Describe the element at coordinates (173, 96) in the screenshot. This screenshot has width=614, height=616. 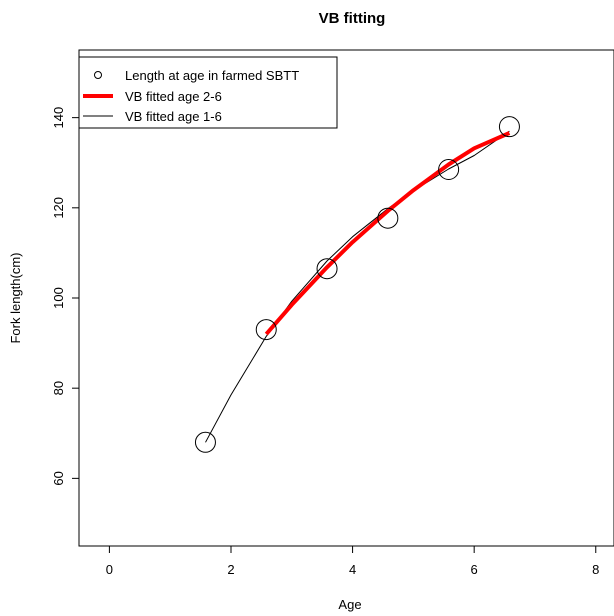
I see `legend-label-red-line: VB fitted age 2-6` at that location.